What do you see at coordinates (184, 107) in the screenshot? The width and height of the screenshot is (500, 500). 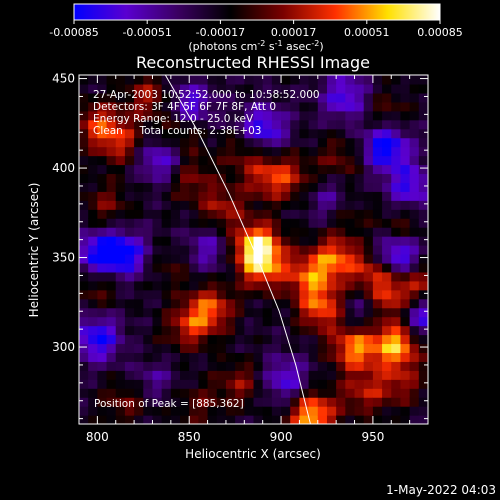 I see `annotation-detectors: Detectors: 3F 4F 5F 6F 7F 8F, Att 0` at bounding box center [184, 107].